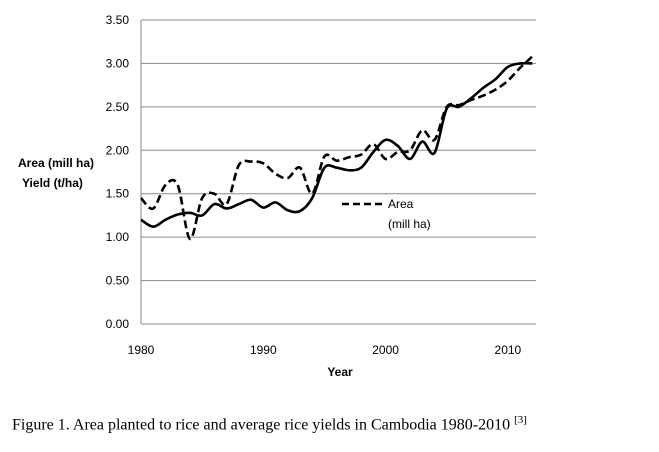  What do you see at coordinates (141, 350) in the screenshot?
I see `x-tick-label: 1980` at bounding box center [141, 350].